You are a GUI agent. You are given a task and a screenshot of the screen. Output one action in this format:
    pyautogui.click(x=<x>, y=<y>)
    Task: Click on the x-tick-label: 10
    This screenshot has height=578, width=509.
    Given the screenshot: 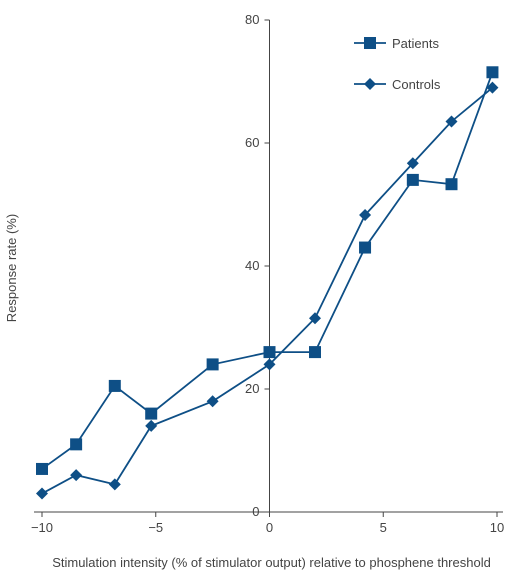 What is the action you would take?
    pyautogui.click(x=497, y=527)
    